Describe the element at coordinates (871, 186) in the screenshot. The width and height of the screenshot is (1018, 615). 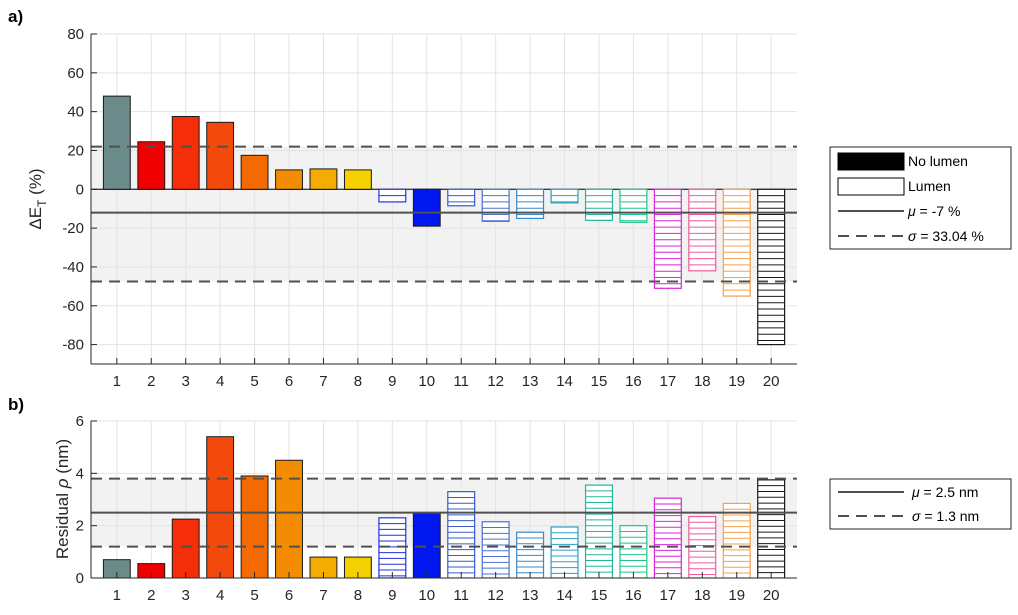
I see `legend-swatch-hatched` at that location.